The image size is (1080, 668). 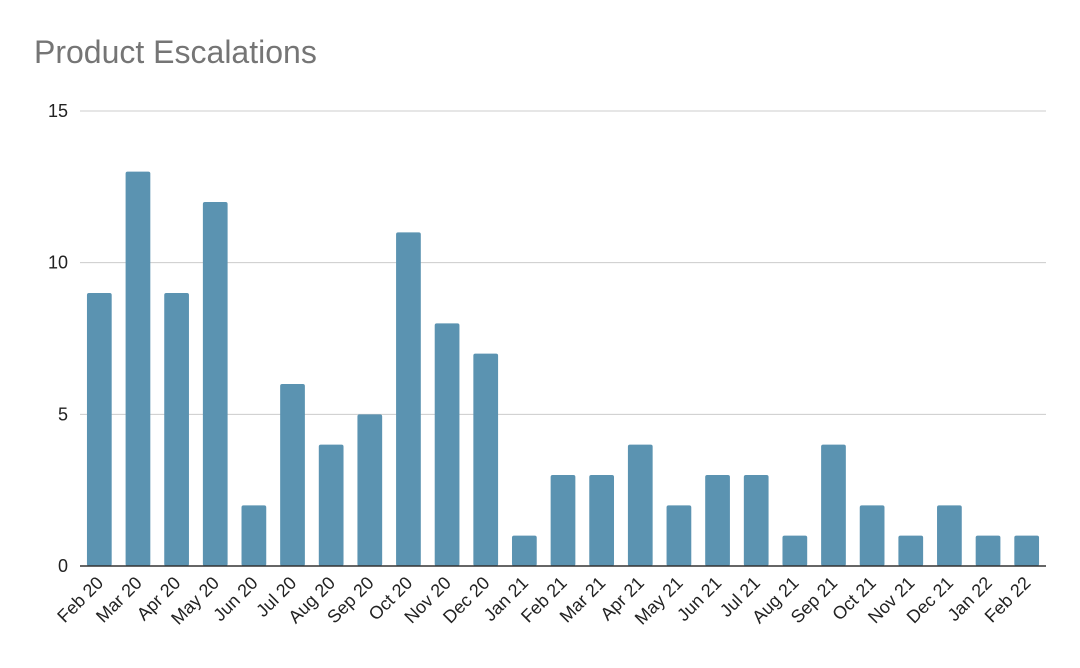 I want to click on y-tick-label: 5, so click(x=63, y=414).